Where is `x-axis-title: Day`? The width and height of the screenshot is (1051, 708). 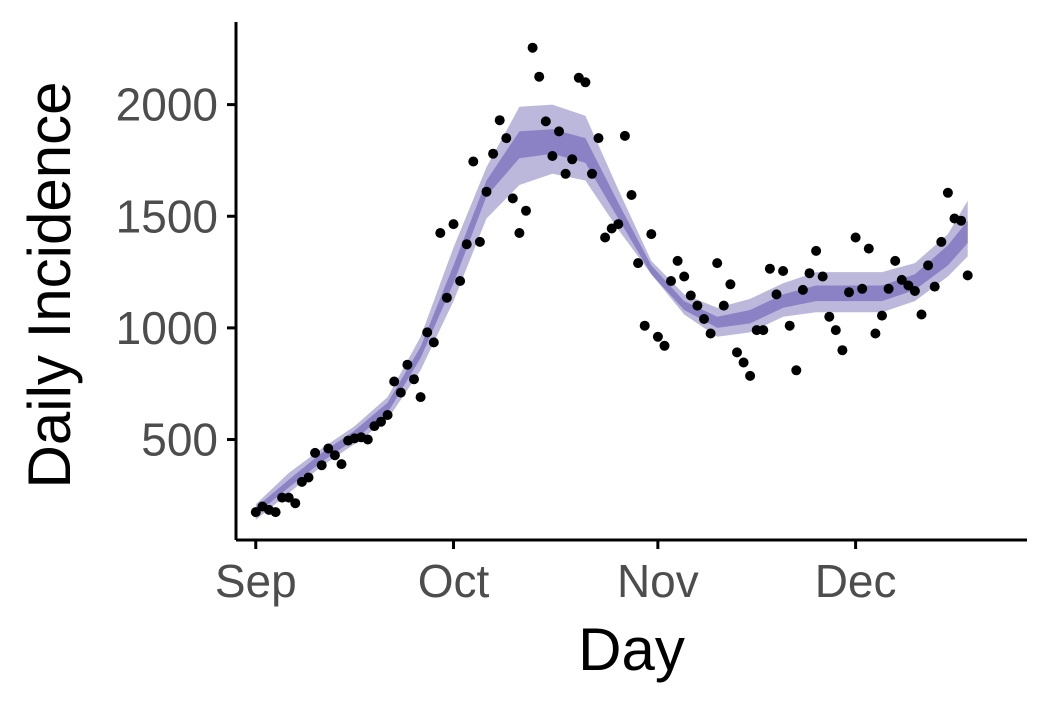
x-axis-title: Day is located at coordinates (631, 649).